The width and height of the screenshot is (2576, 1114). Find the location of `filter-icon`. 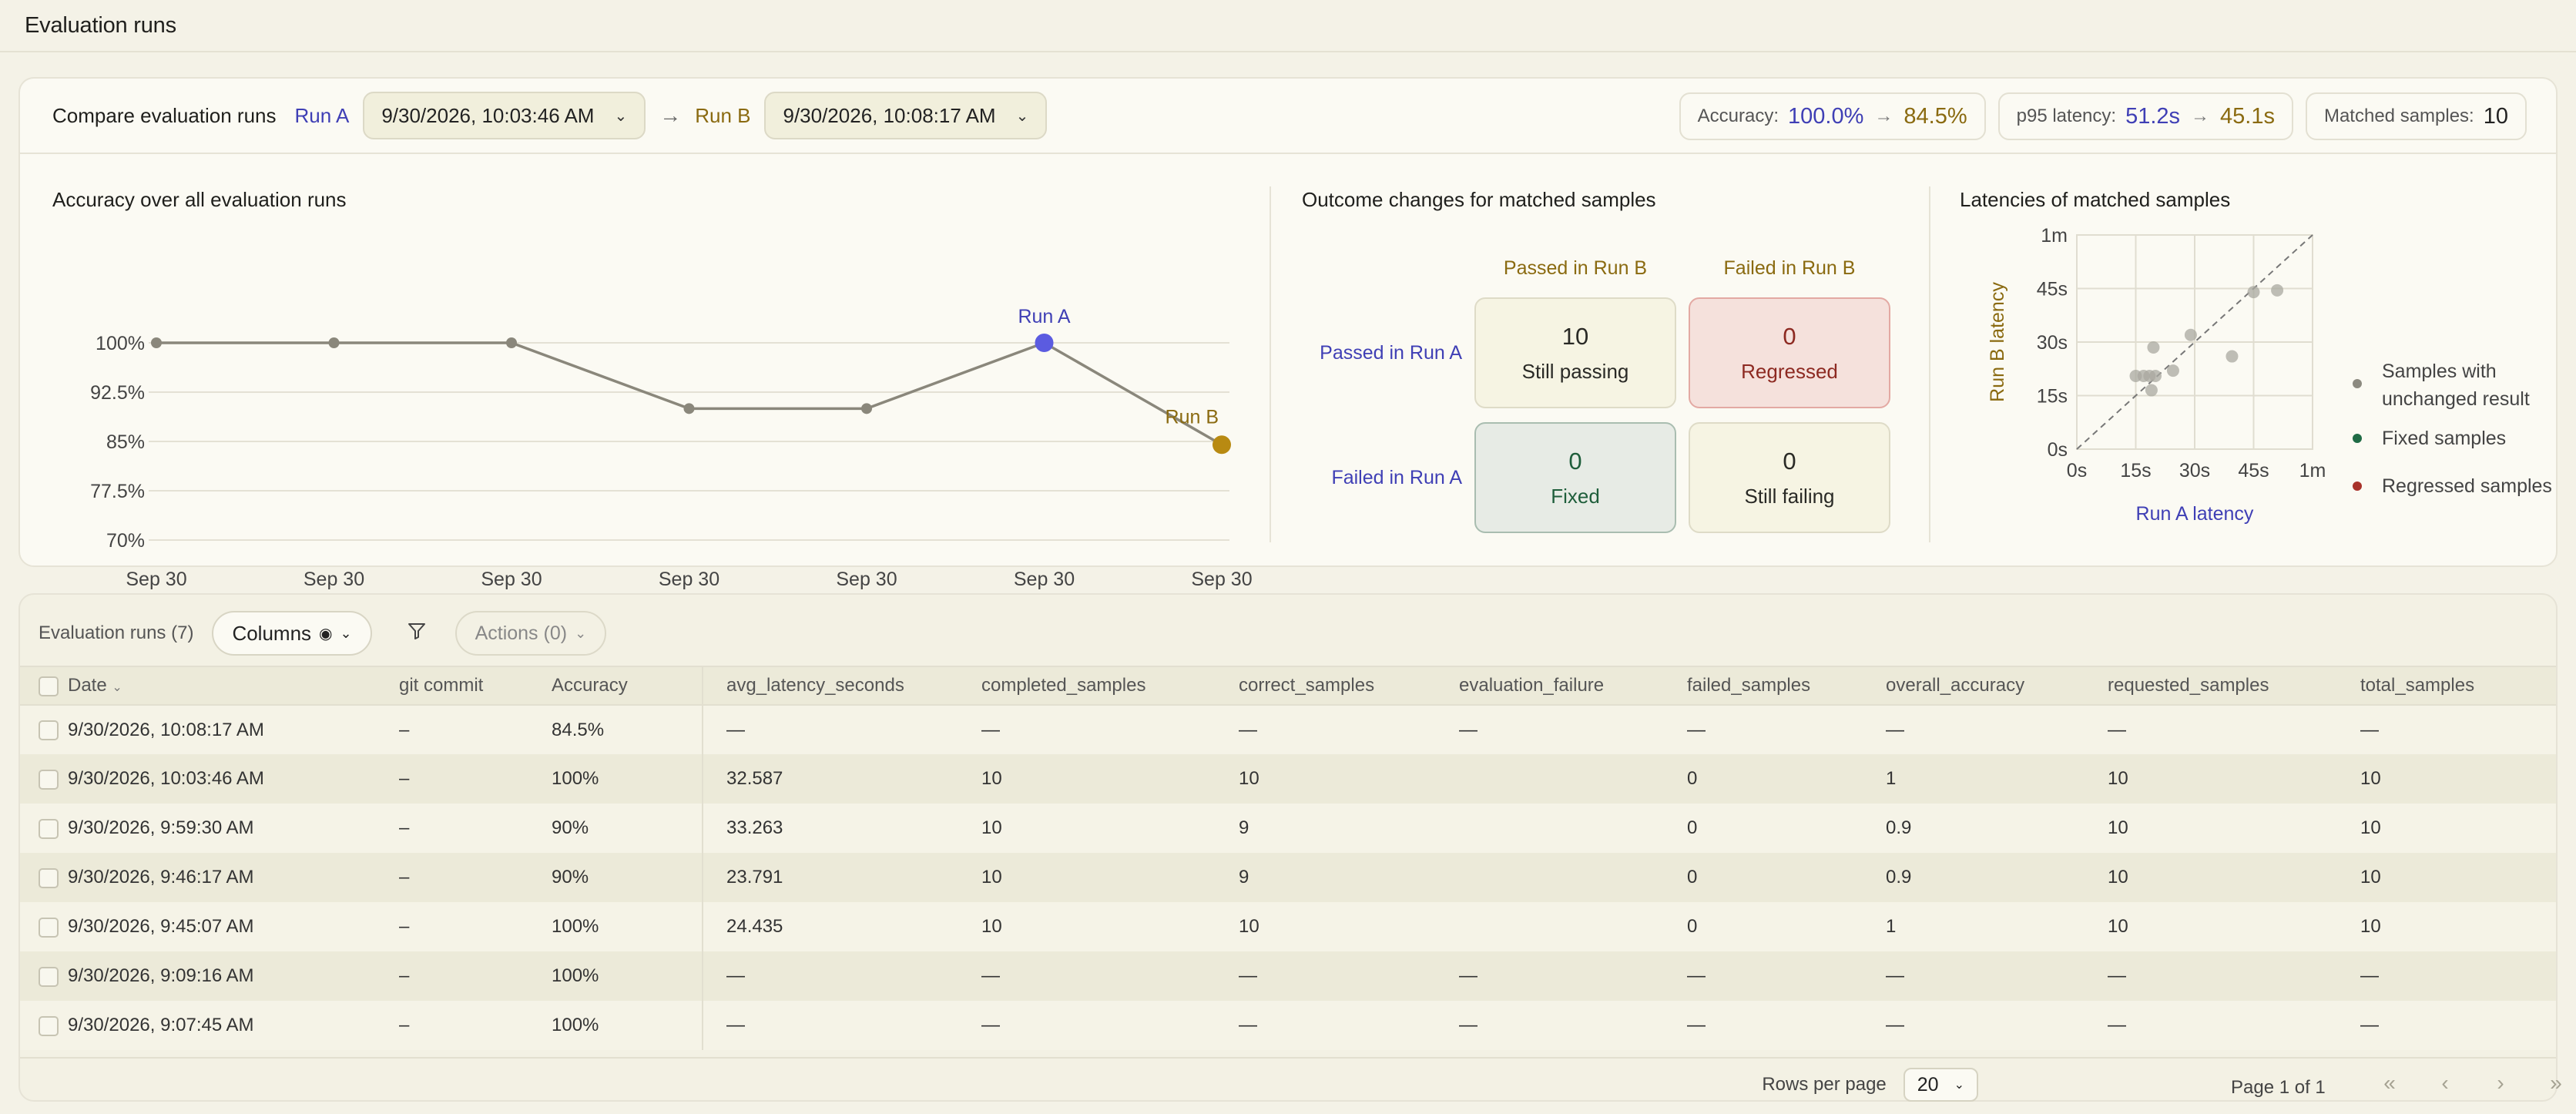

filter-icon is located at coordinates (416, 634).